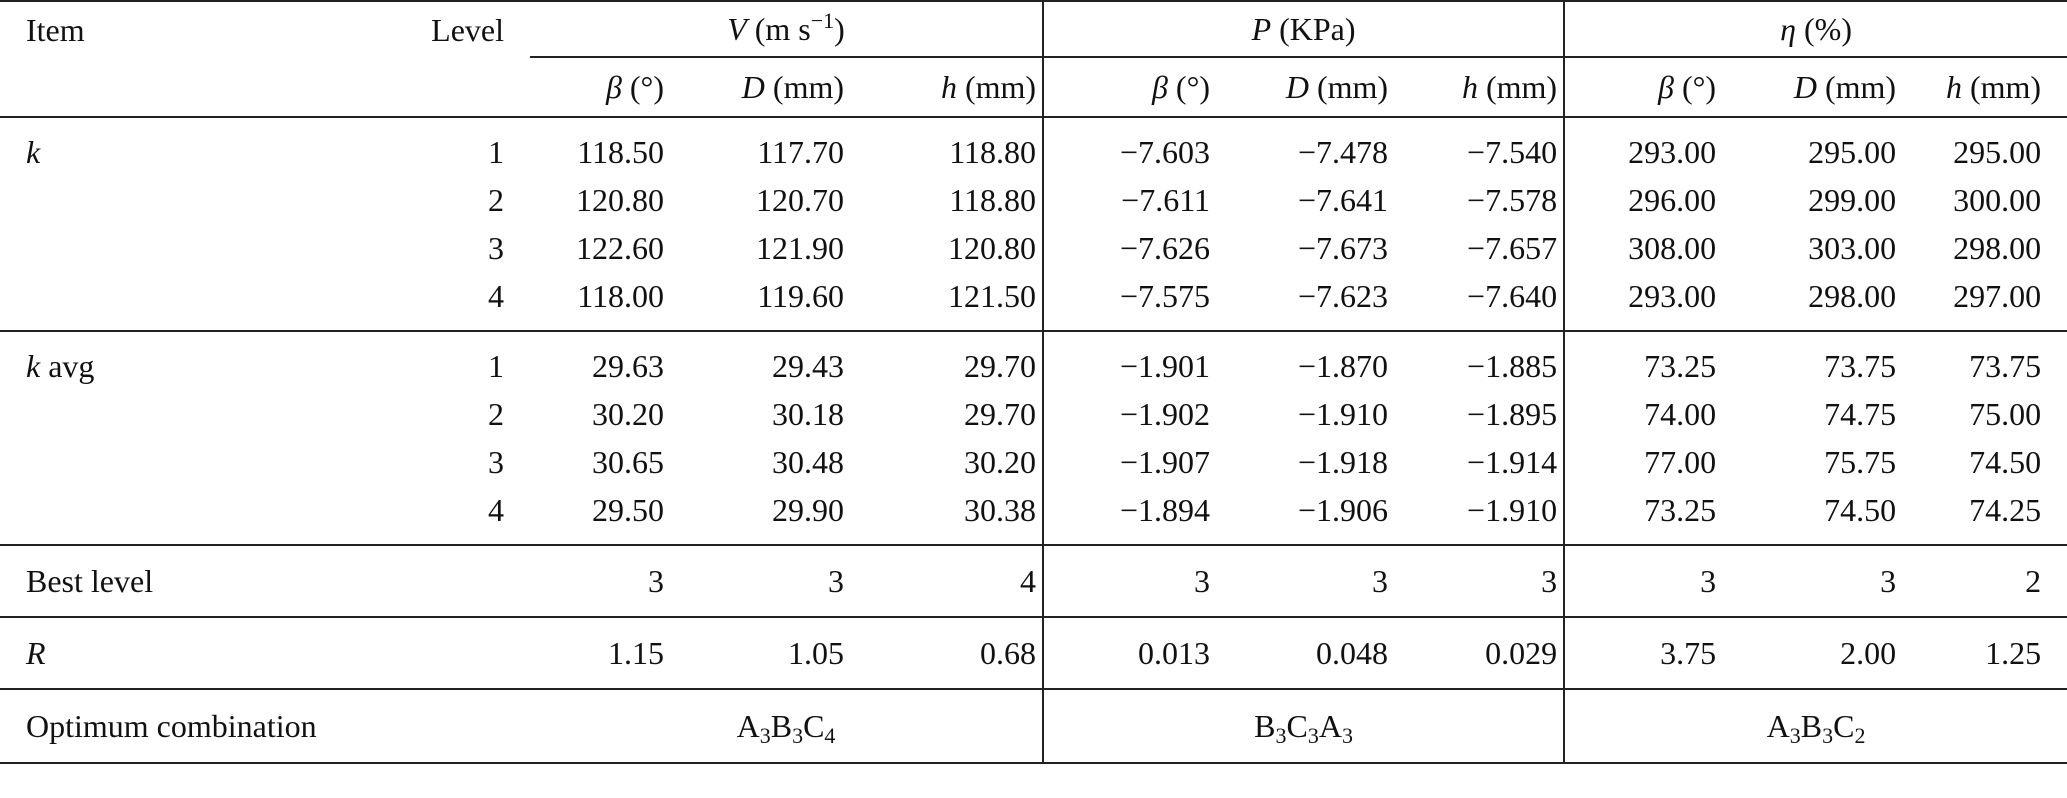  I want to click on value-cell: 121.90, so click(800, 248).